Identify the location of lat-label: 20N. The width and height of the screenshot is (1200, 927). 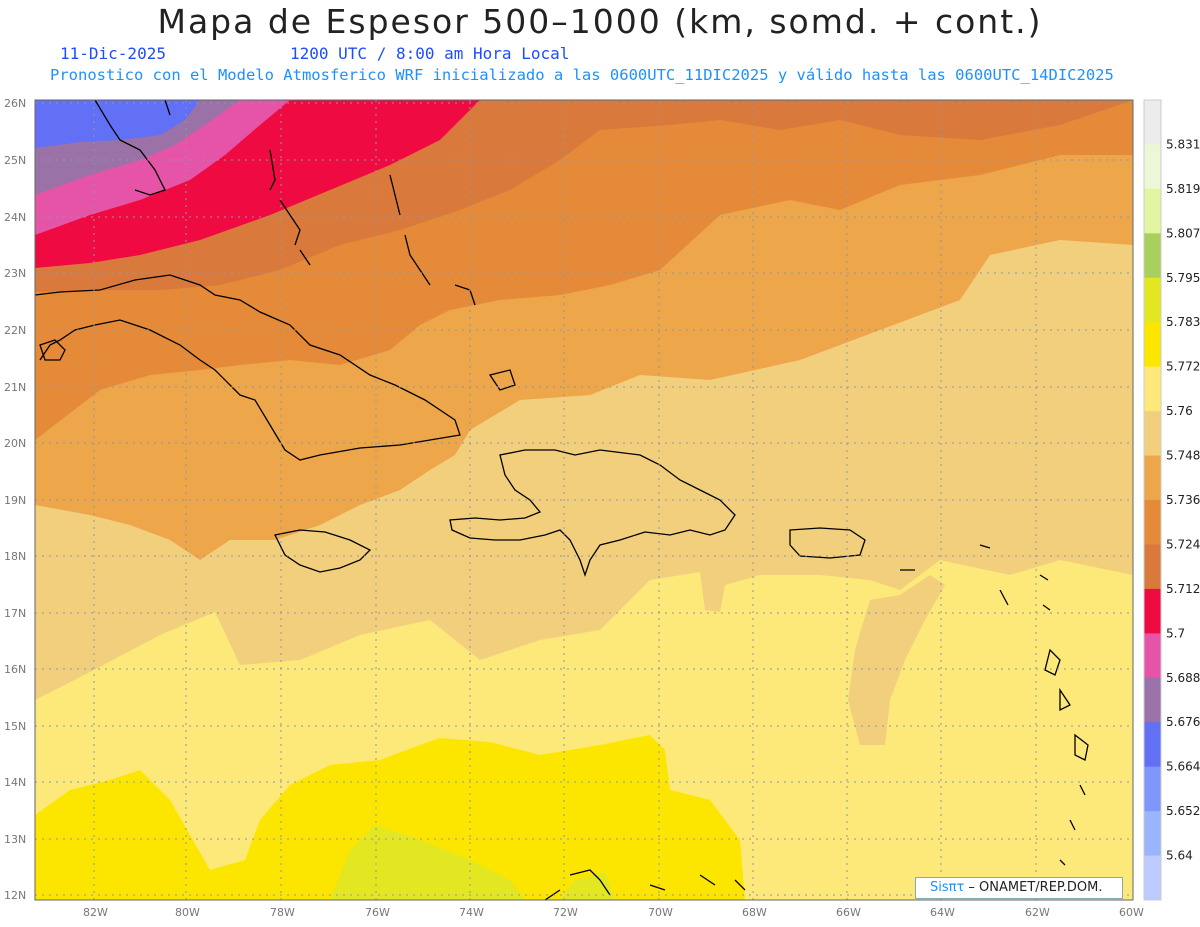
(15, 443).